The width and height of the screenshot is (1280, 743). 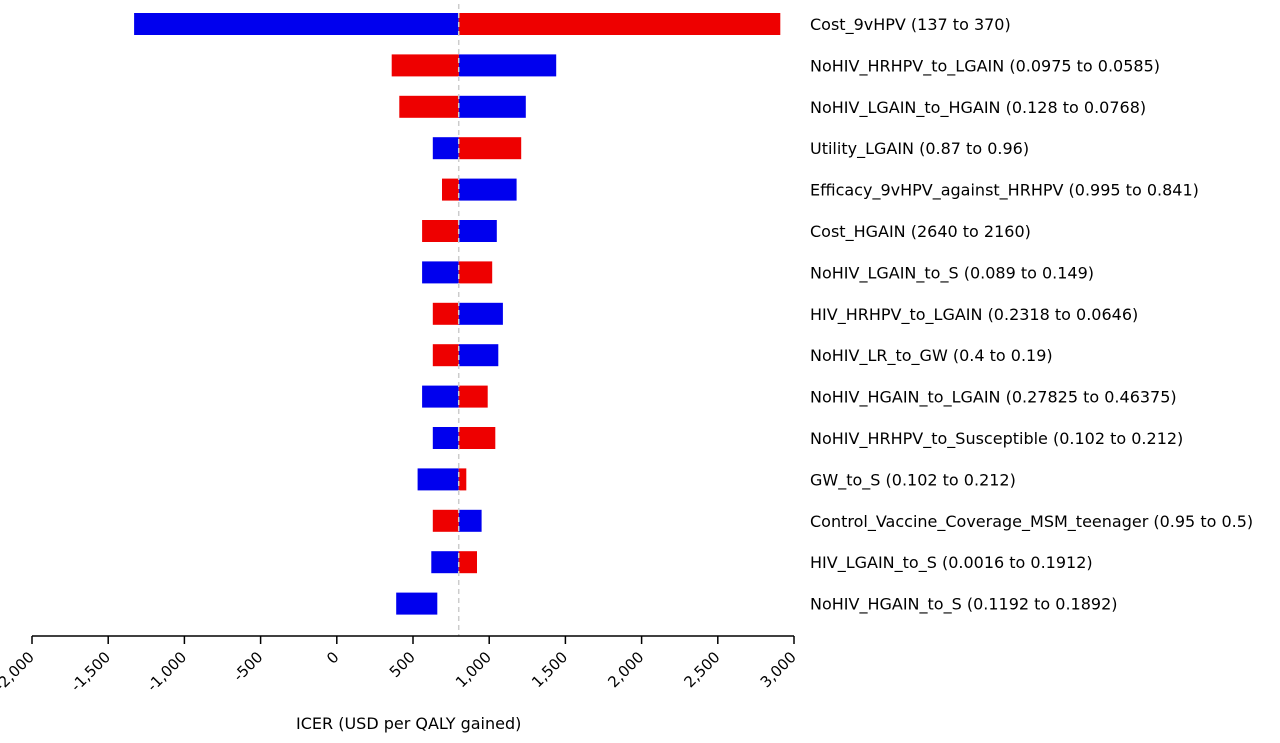 I want to click on row-label-0: Cost_9vHPV (137 to 370), so click(x=910, y=25).